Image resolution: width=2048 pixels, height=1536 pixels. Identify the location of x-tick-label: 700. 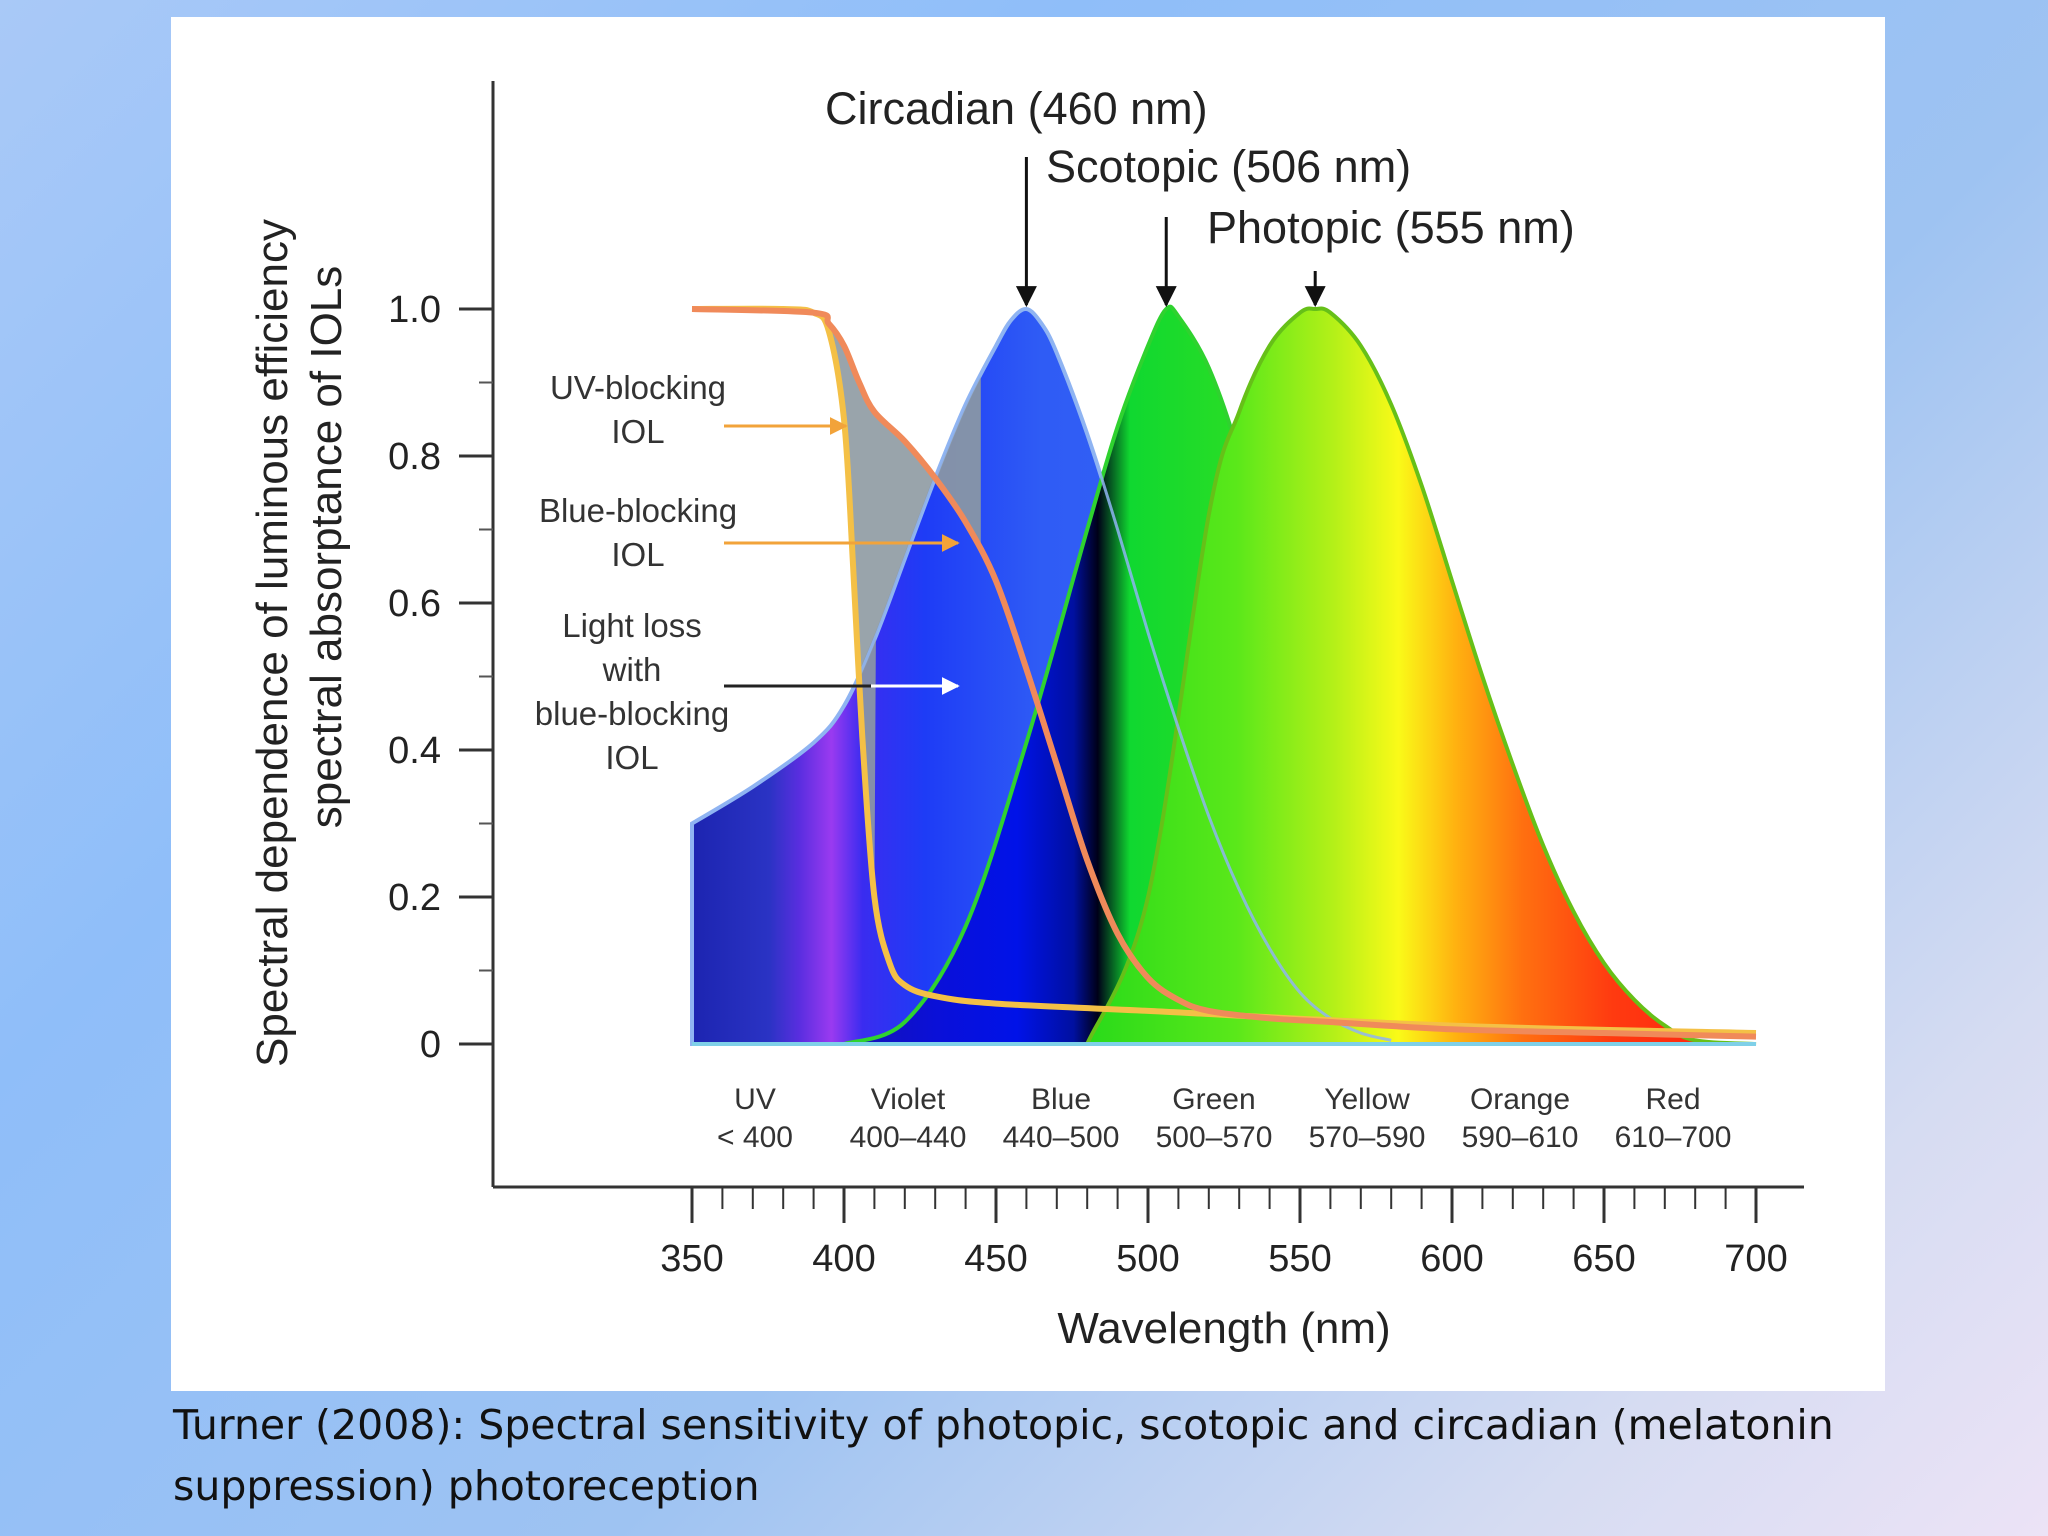
(1755, 1259).